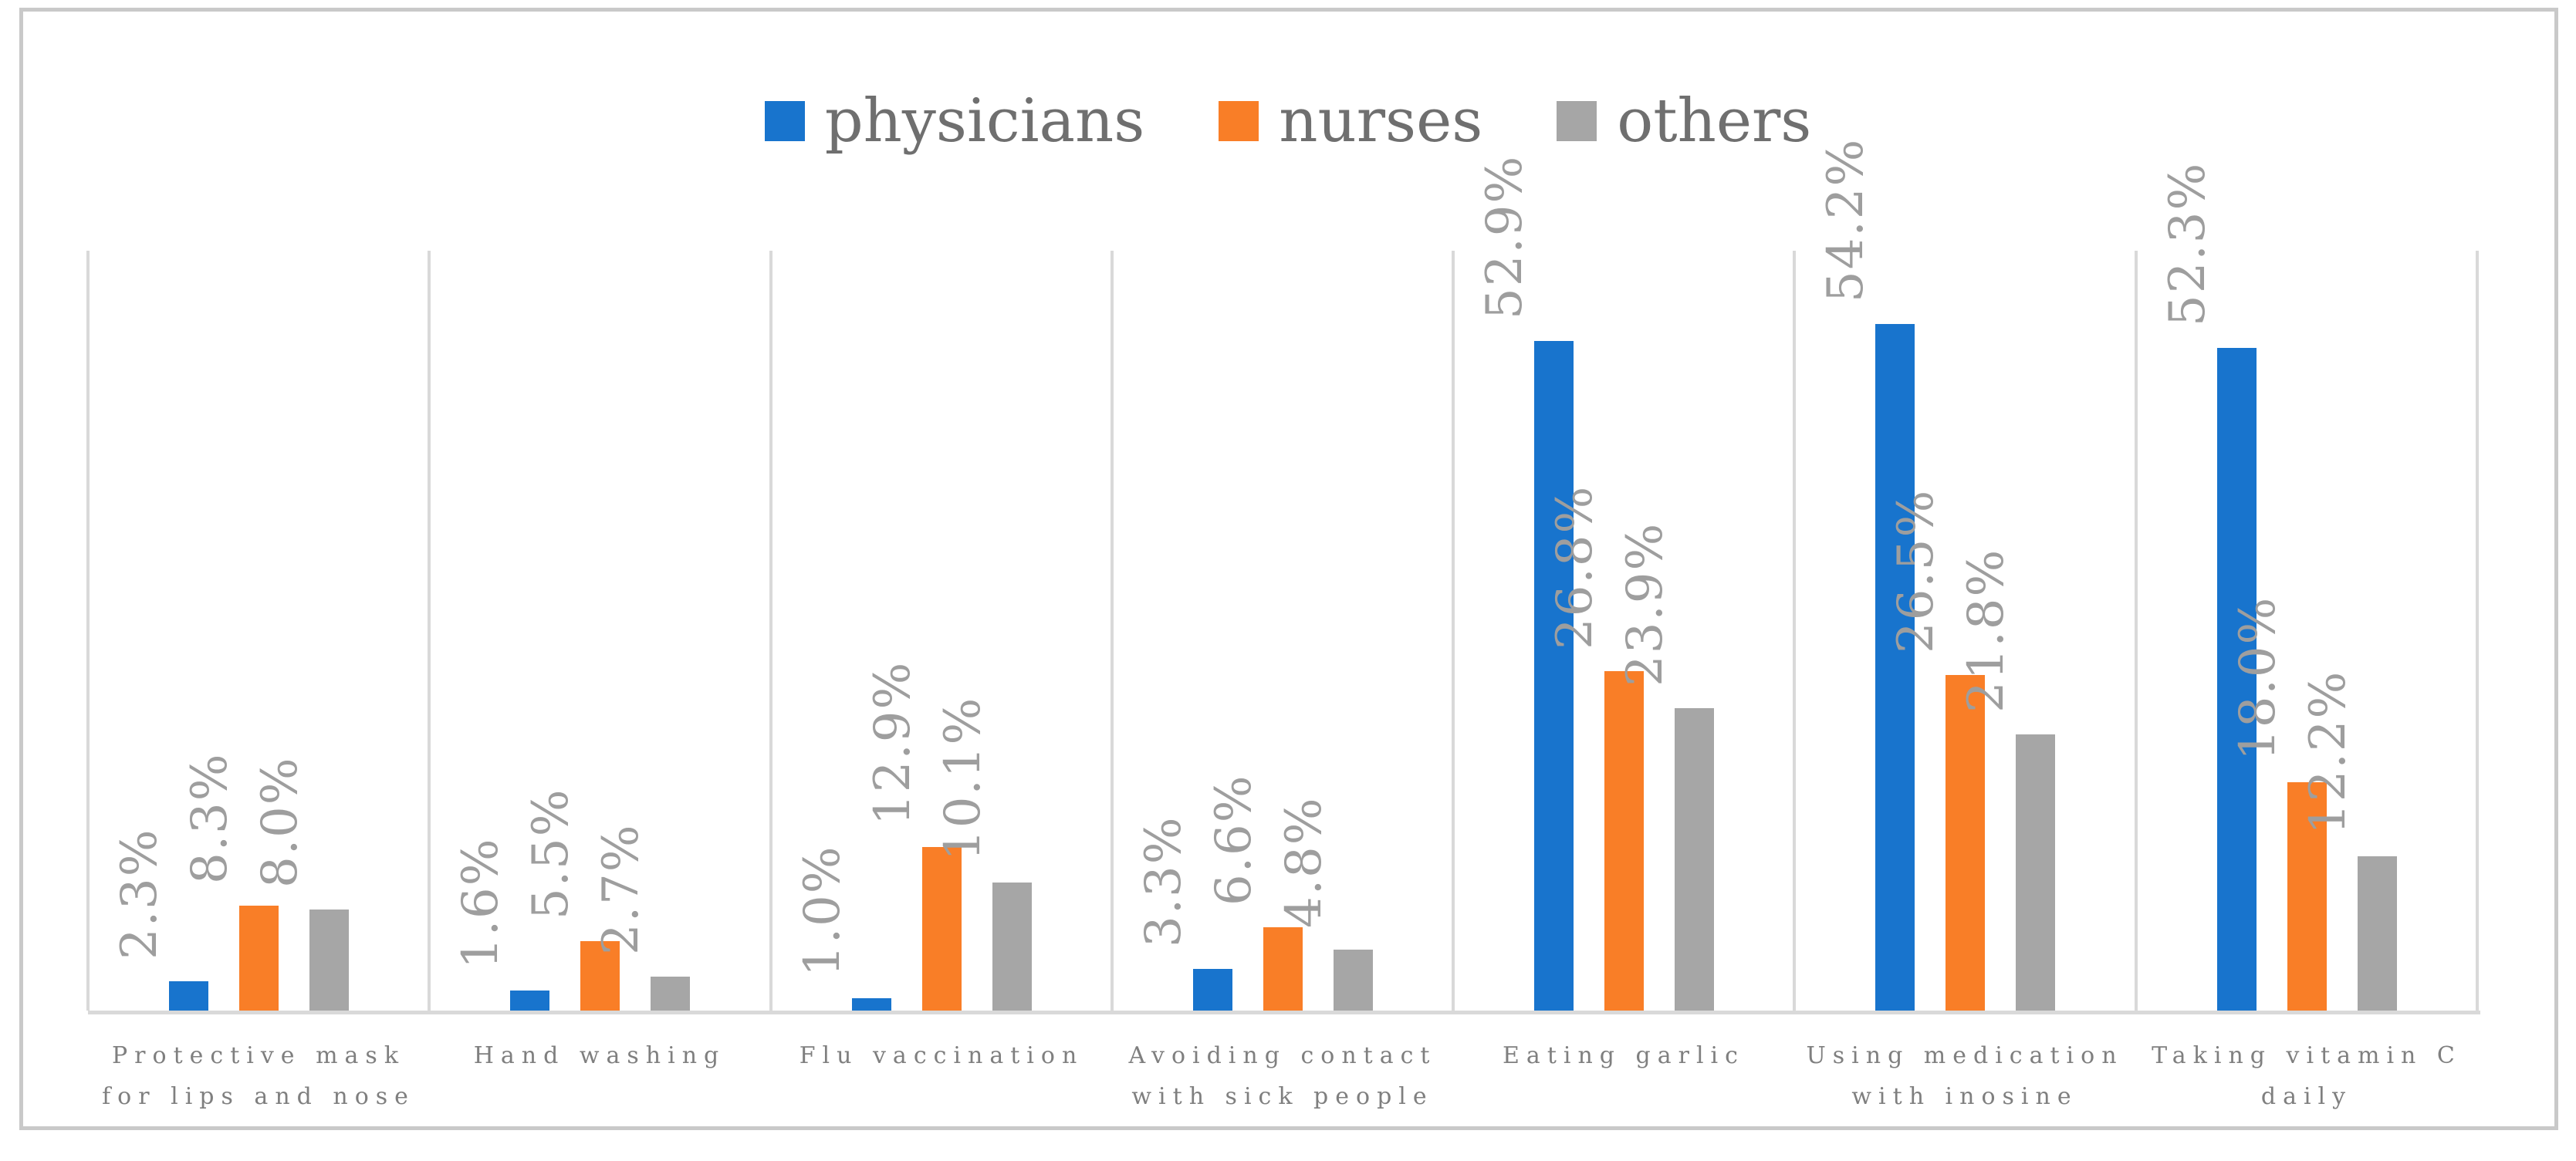 The width and height of the screenshot is (2576, 1161). I want to click on data-label-nurses: 5.5%, so click(551, 854).